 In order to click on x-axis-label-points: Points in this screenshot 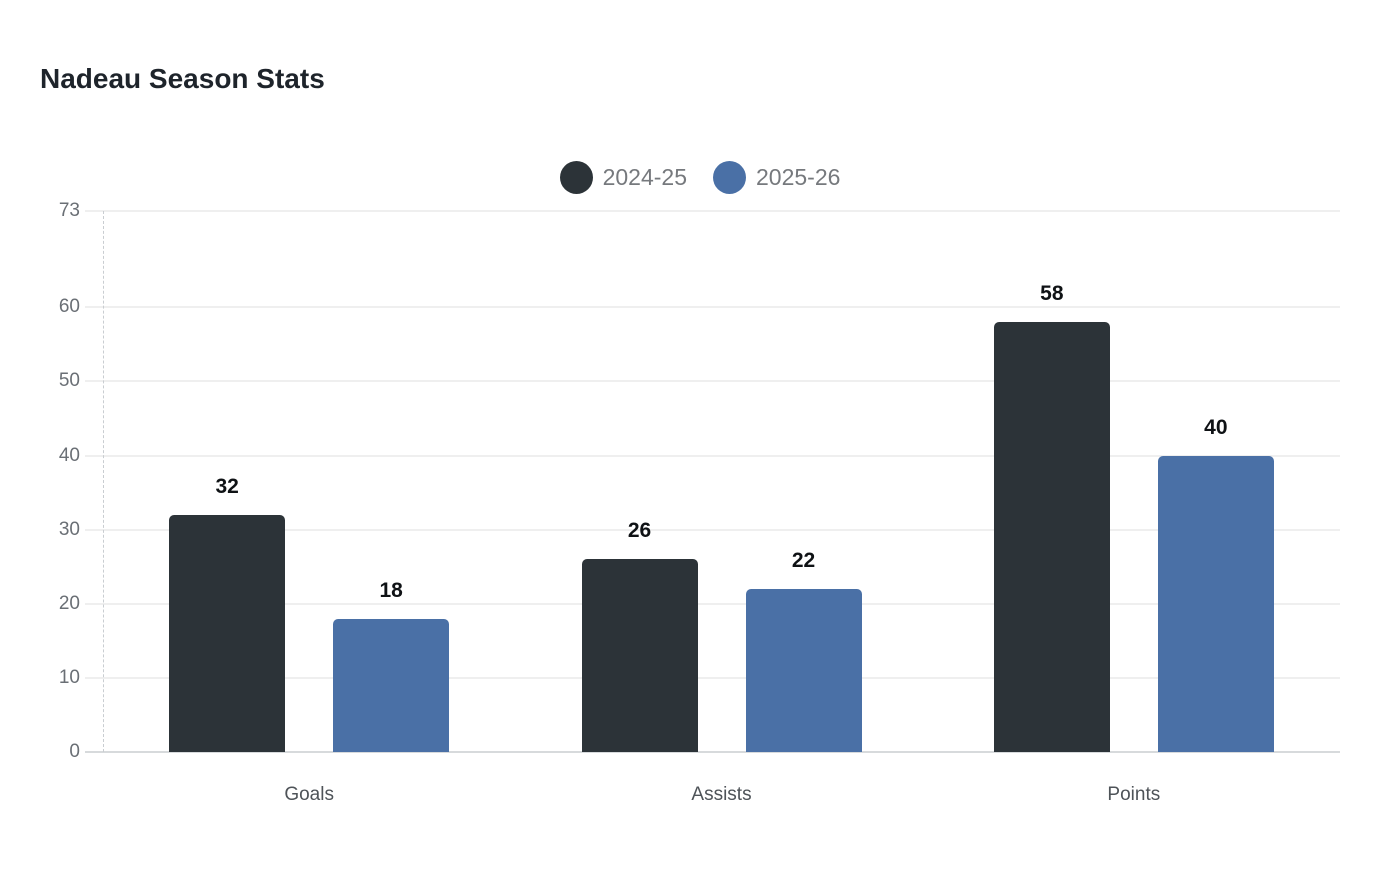, I will do `click(1134, 794)`.